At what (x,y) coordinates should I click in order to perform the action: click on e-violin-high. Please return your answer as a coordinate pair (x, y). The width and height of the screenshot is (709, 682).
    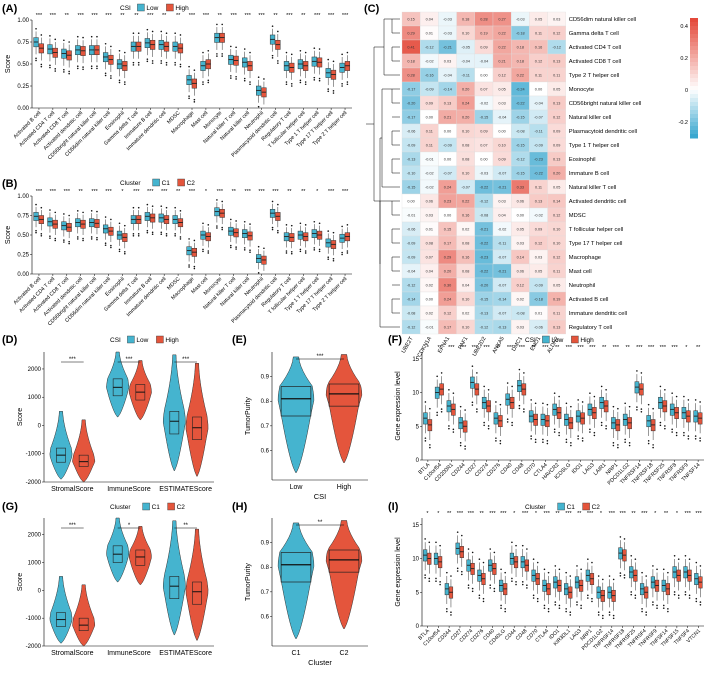
    Looking at the image, I should click on (344, 409).